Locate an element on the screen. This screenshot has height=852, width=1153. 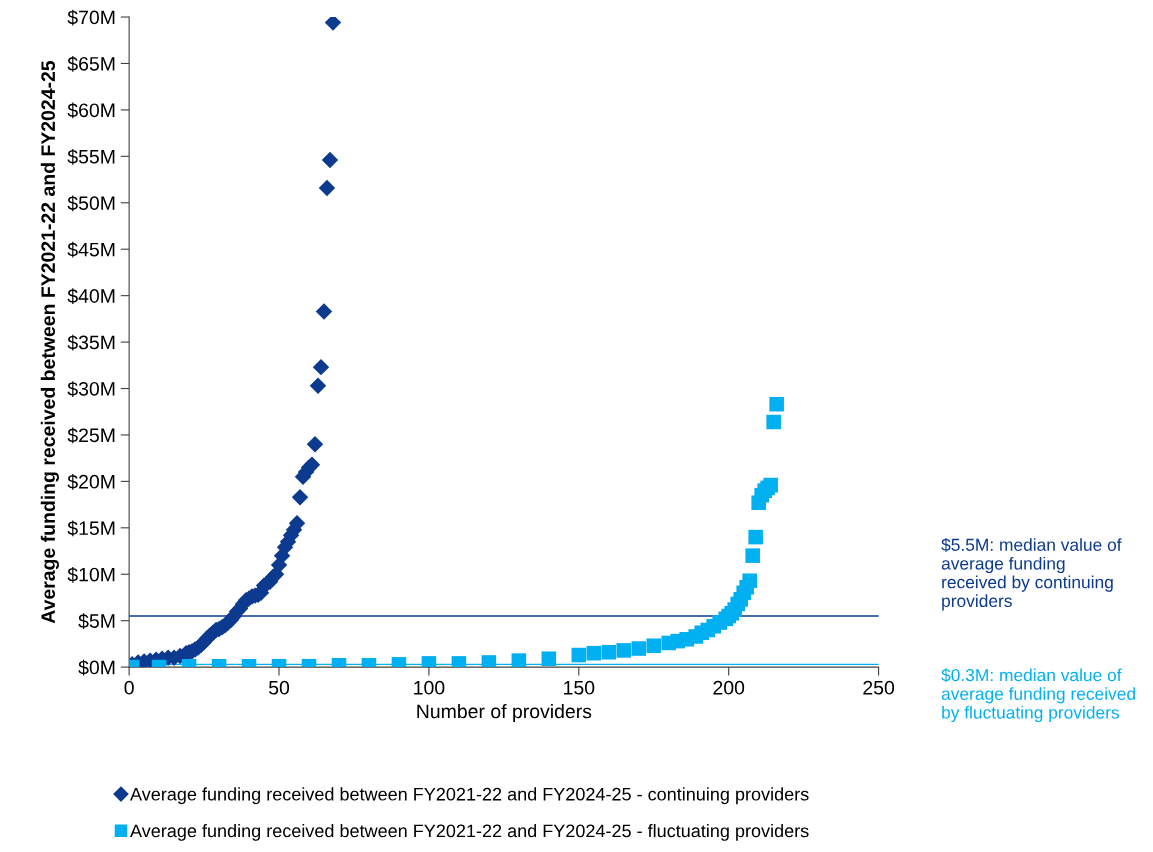
y-tick-label: $45M is located at coordinates (91, 249).